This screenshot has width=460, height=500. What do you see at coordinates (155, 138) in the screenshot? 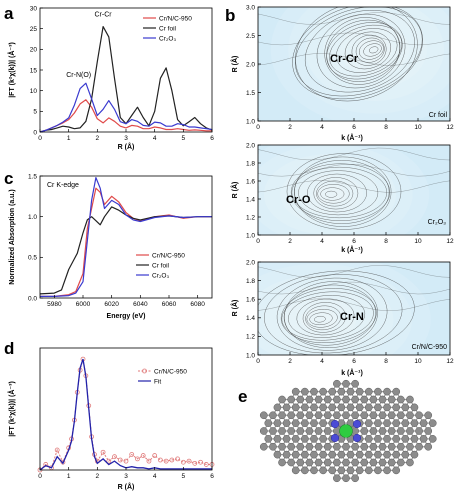
I see `chart-a-xtick-label-4: 4` at bounding box center [155, 138].